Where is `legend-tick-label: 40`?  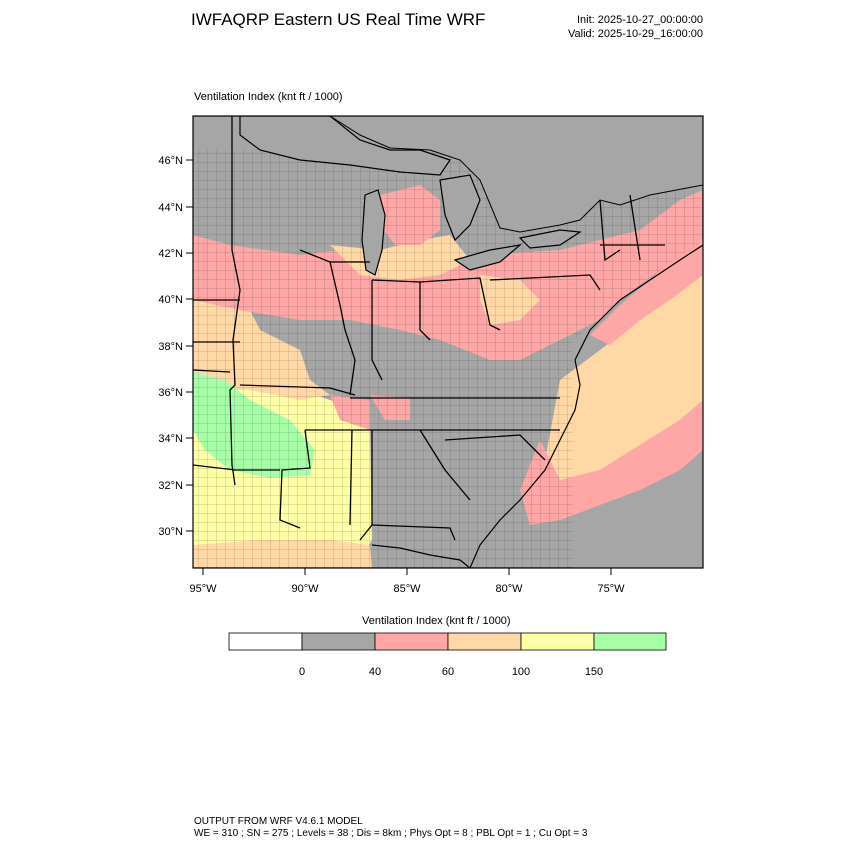
legend-tick-label: 40 is located at coordinates (375, 672).